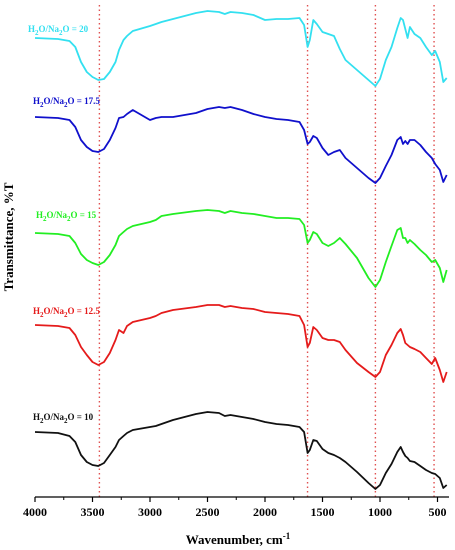 The image size is (455, 550). I want to click on series-label: H2O/Na2O = 15, so click(66, 216).